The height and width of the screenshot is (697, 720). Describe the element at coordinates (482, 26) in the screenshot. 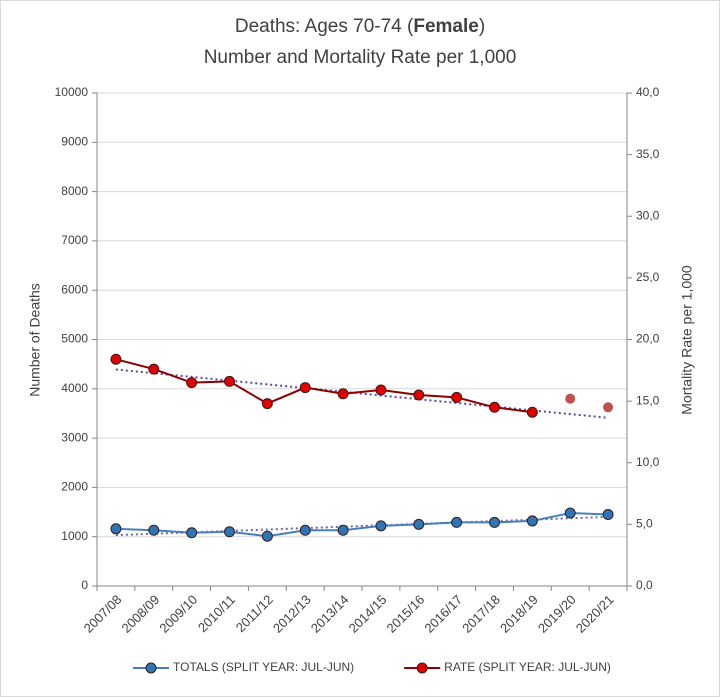

I see `title-text: )` at that location.